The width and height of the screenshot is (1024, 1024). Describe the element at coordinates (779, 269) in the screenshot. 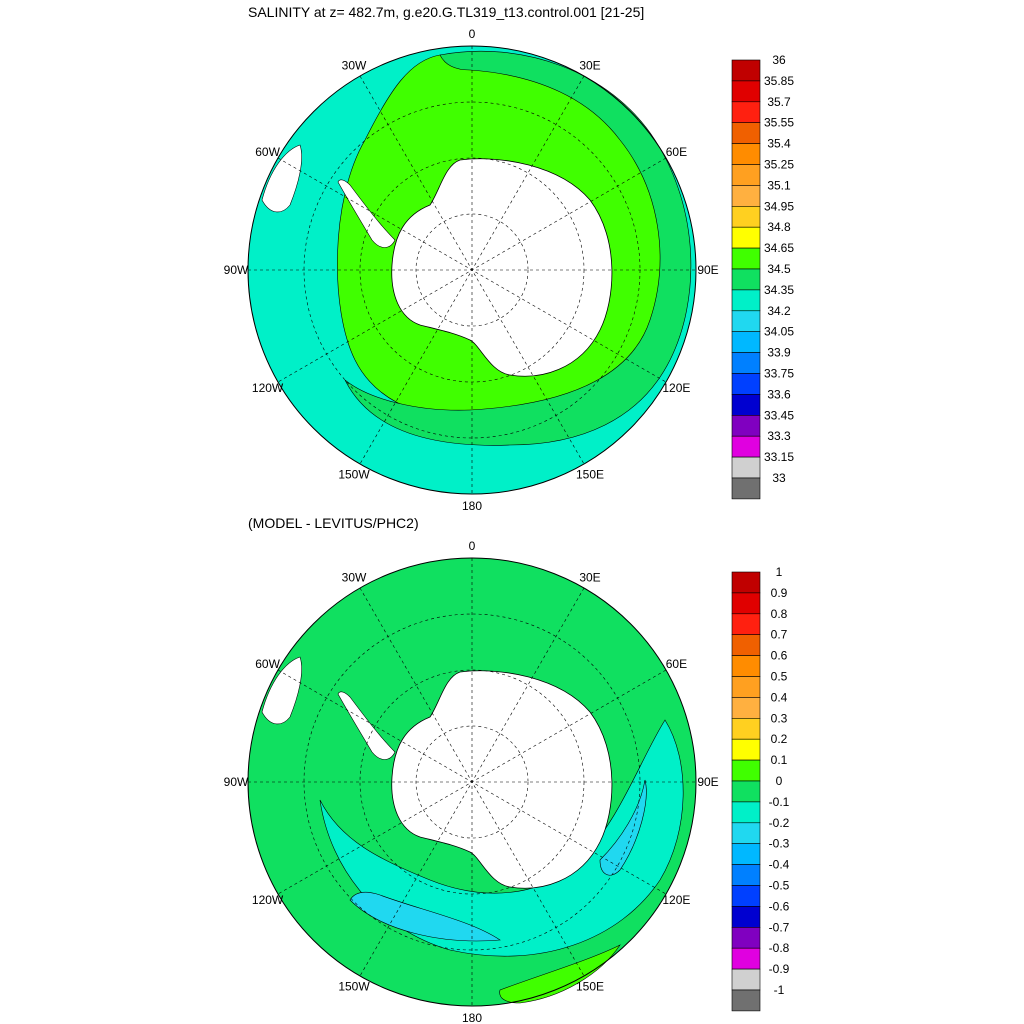

I see `colorbar-level-label: 34.5` at that location.